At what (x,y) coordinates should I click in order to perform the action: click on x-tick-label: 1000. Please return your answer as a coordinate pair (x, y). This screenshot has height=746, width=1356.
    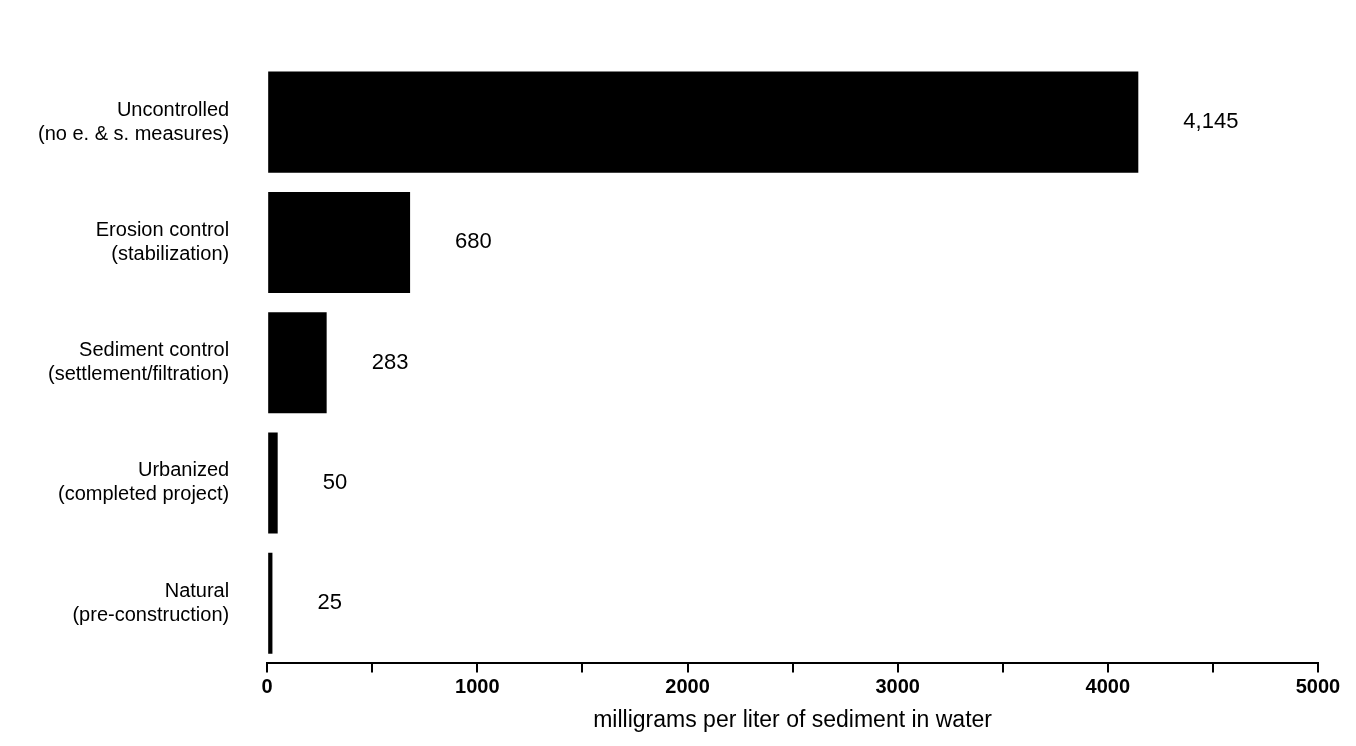
    Looking at the image, I should click on (477, 685).